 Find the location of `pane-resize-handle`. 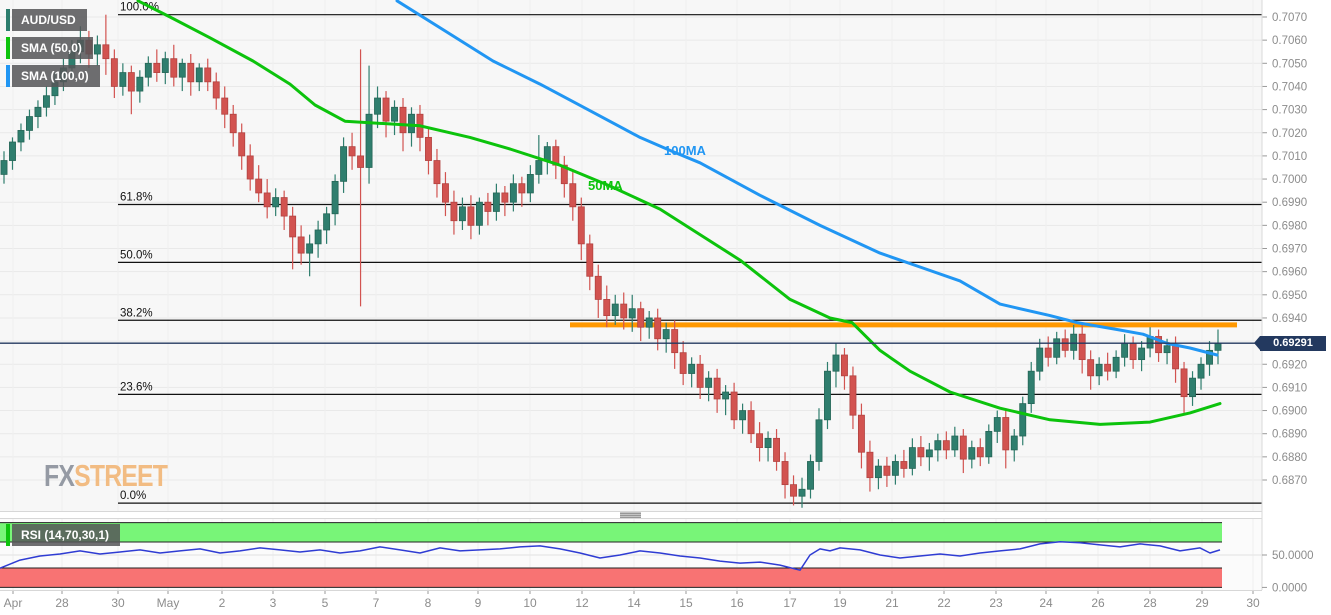

pane-resize-handle is located at coordinates (630, 515).